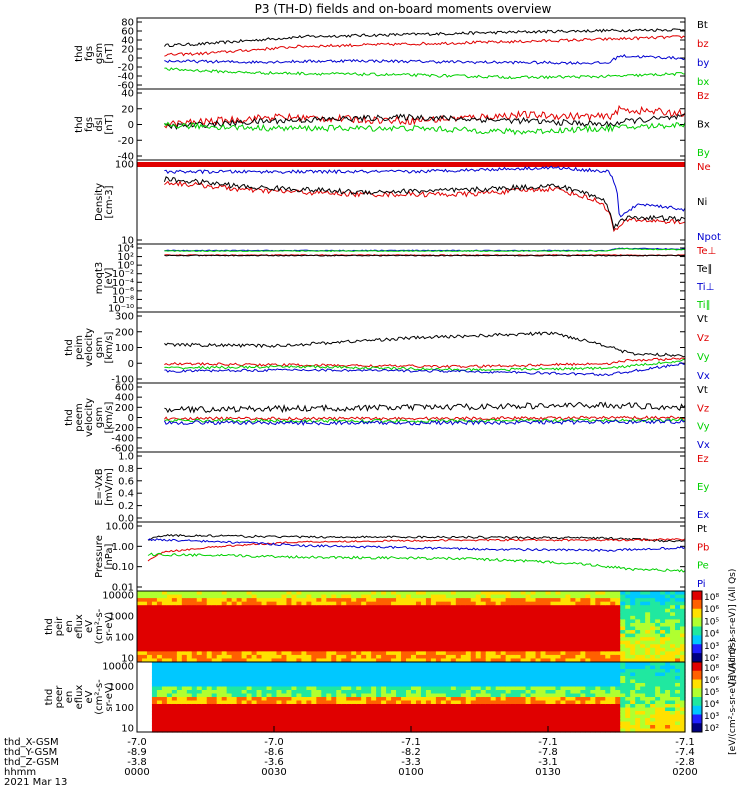 This screenshot has width=750, height=800. I want to click on ytick-label: -40, so click(126, 77).